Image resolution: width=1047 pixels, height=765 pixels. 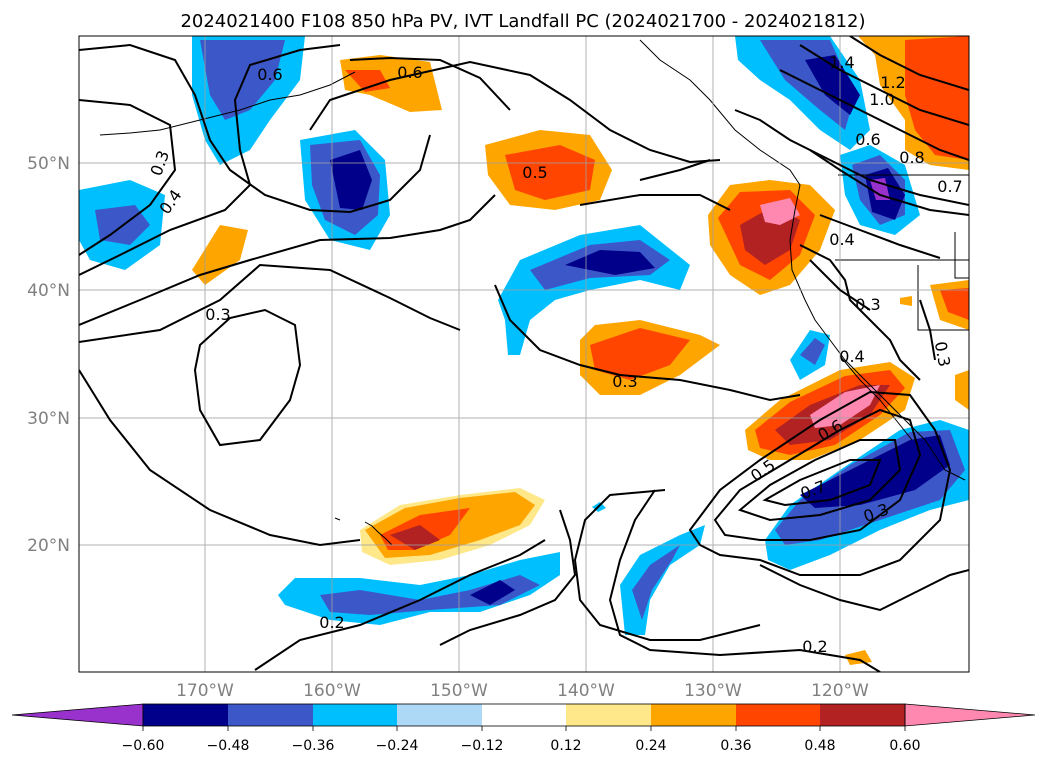 What do you see at coordinates (522, 691) in the screenshot?
I see `longitude-labels: 170°W 160°W 150°W 140°W 130°W 120°W` at bounding box center [522, 691].